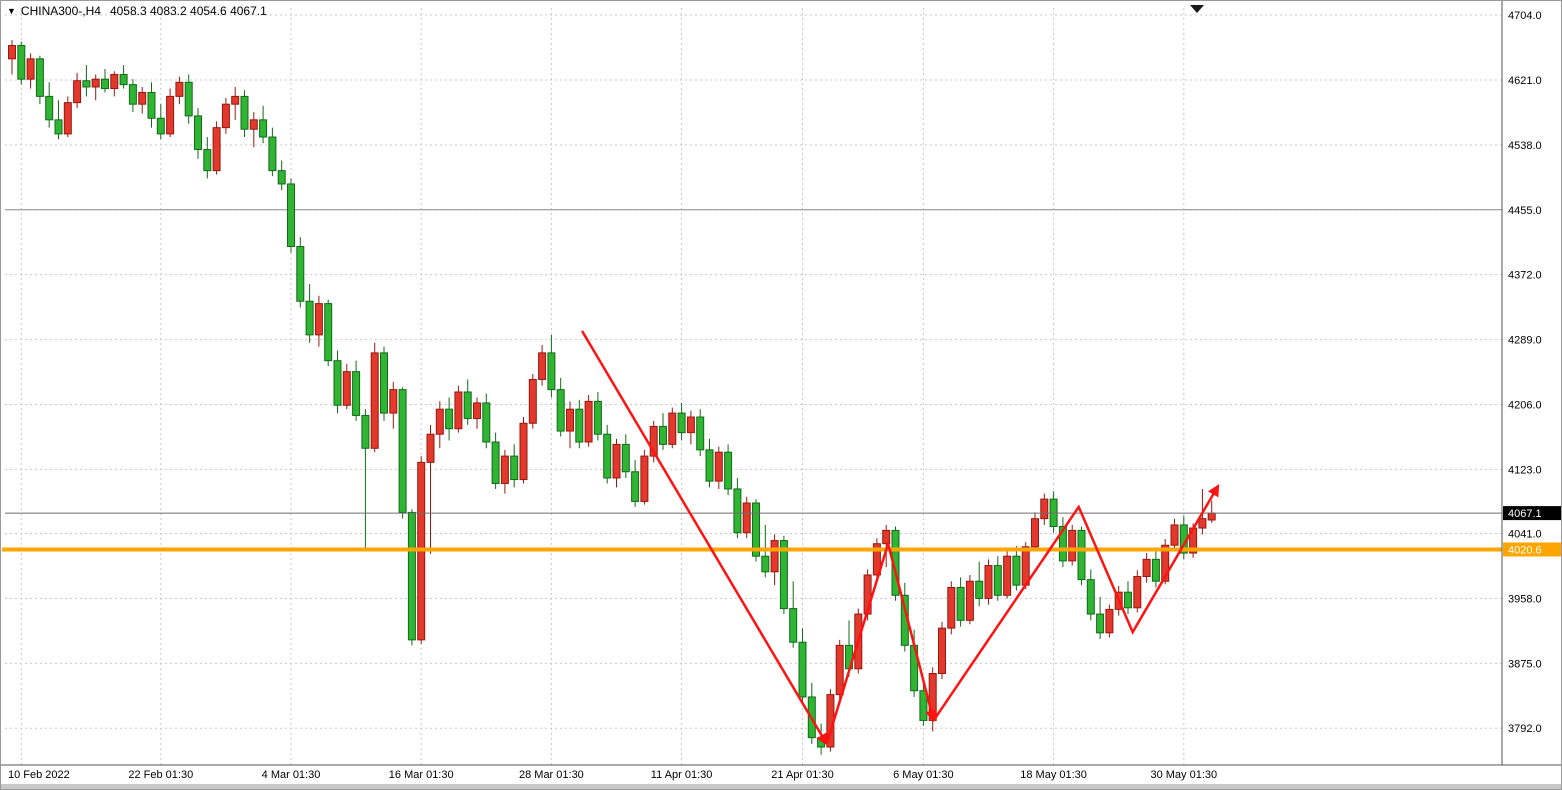  I want to click on price-axis-label: 4455.0, so click(1525, 211).